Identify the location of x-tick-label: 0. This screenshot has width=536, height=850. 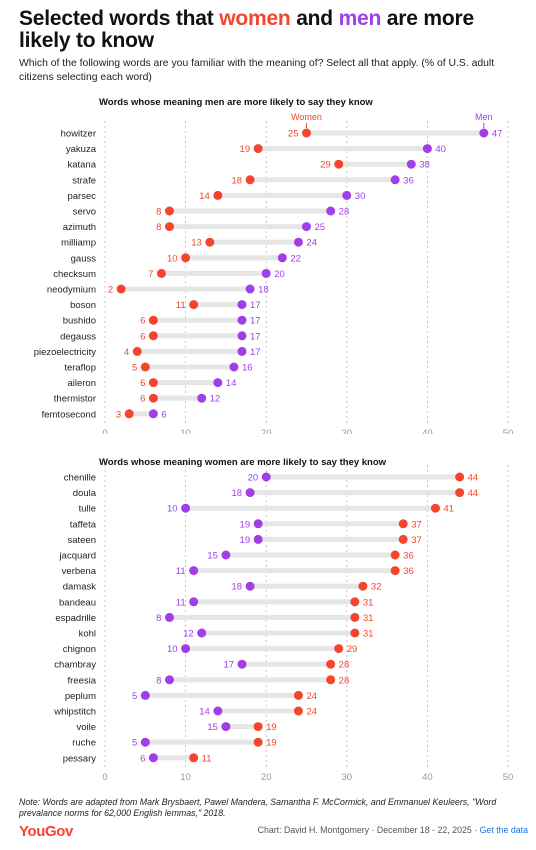
(104, 431).